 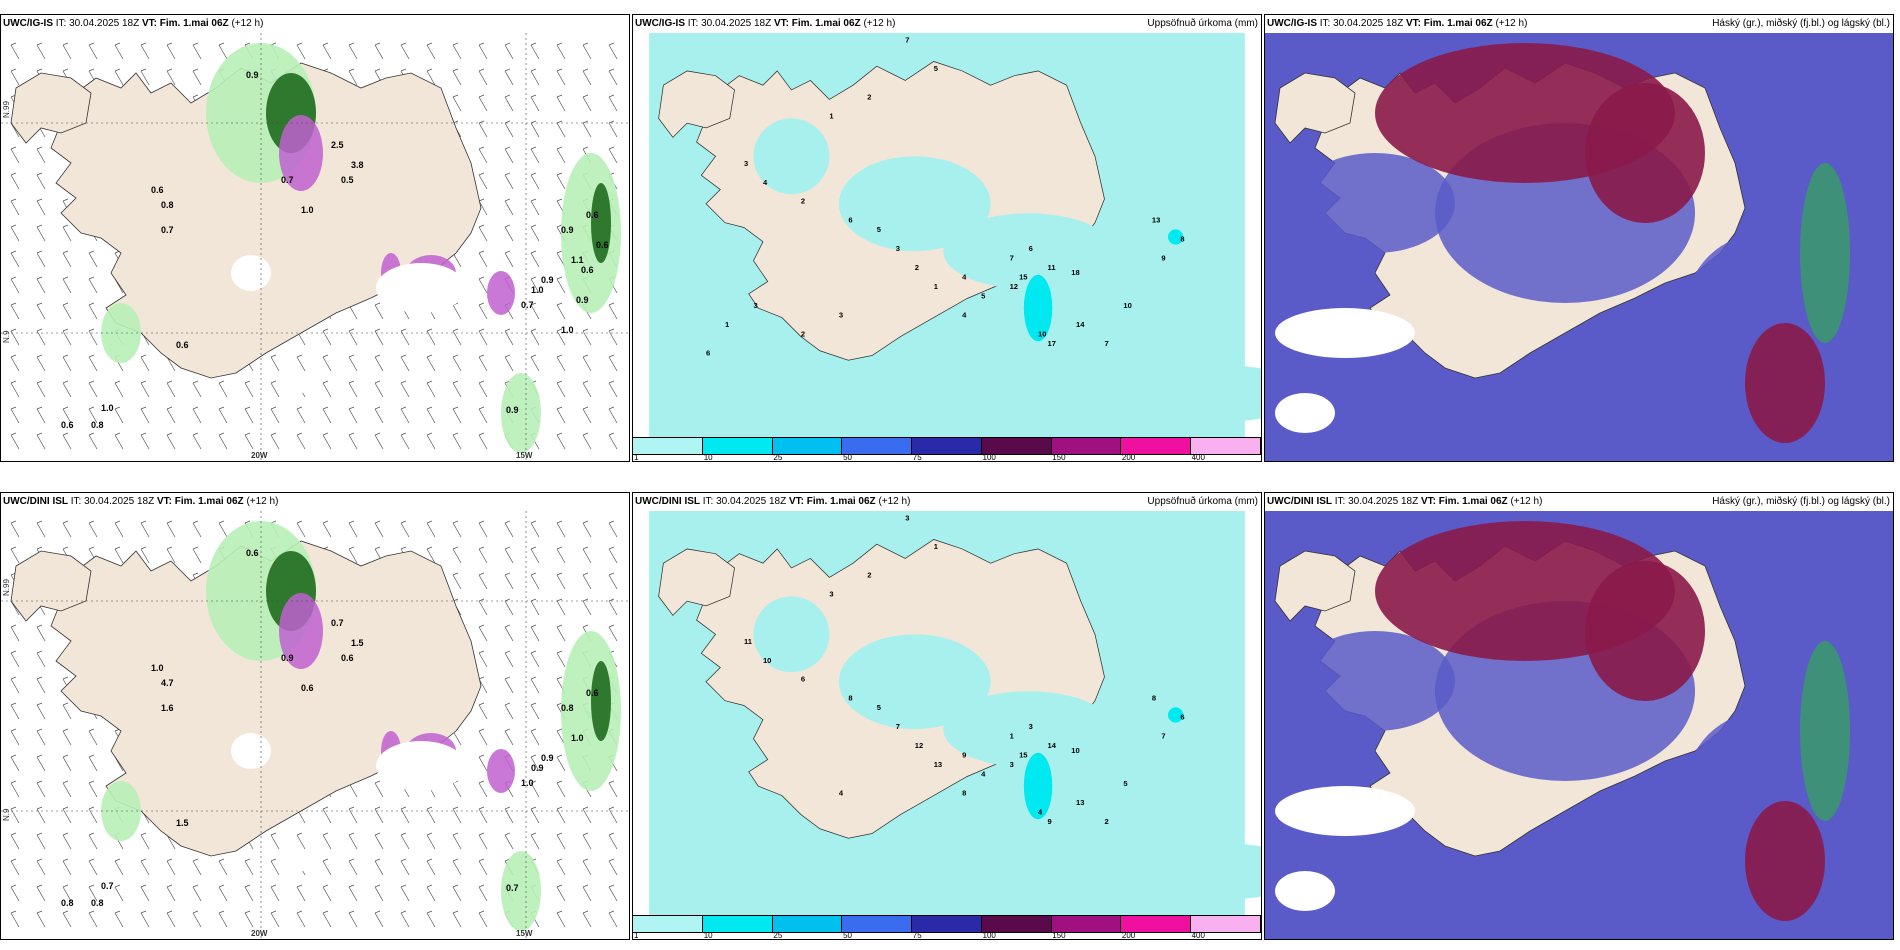 I want to click on y-tick-label: N.9, so click(x=6, y=814).